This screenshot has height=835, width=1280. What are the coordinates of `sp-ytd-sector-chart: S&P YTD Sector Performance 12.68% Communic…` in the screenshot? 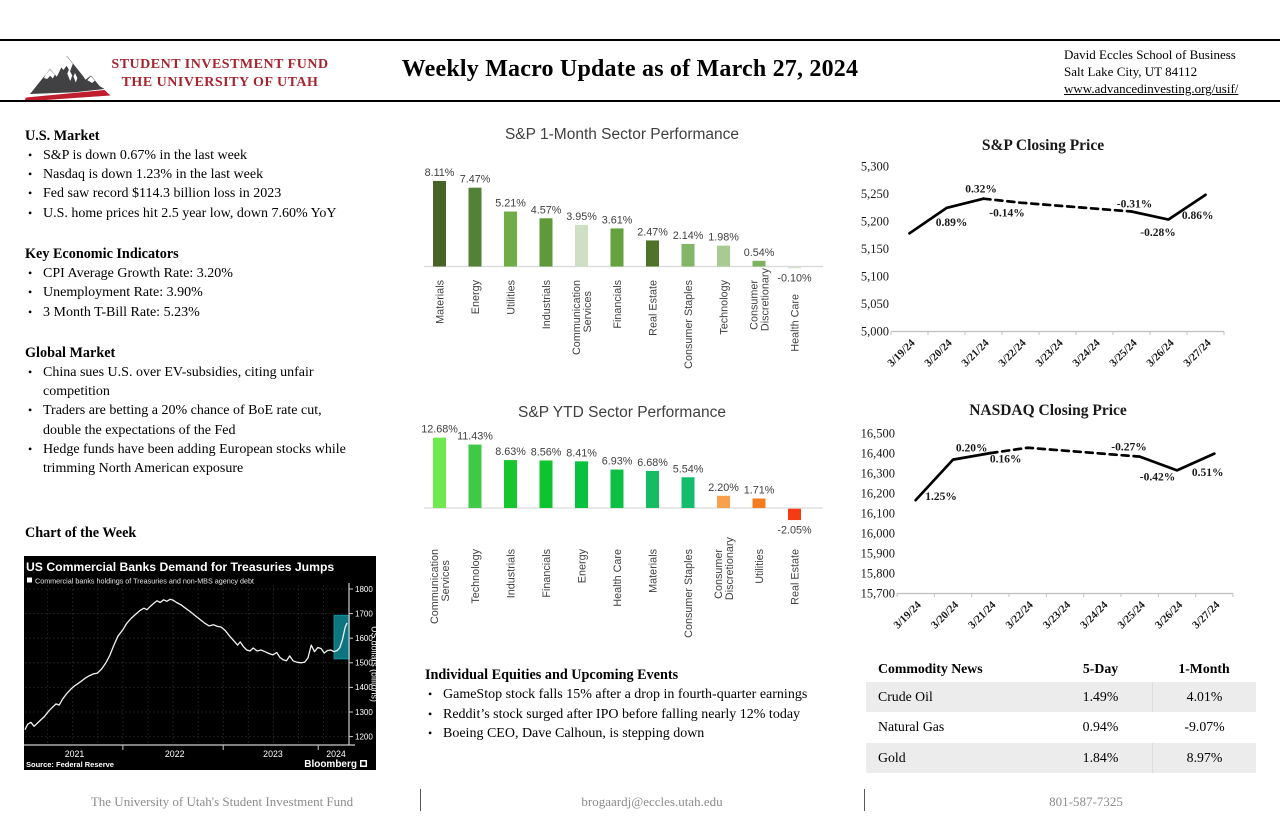 It's located at (622, 521).